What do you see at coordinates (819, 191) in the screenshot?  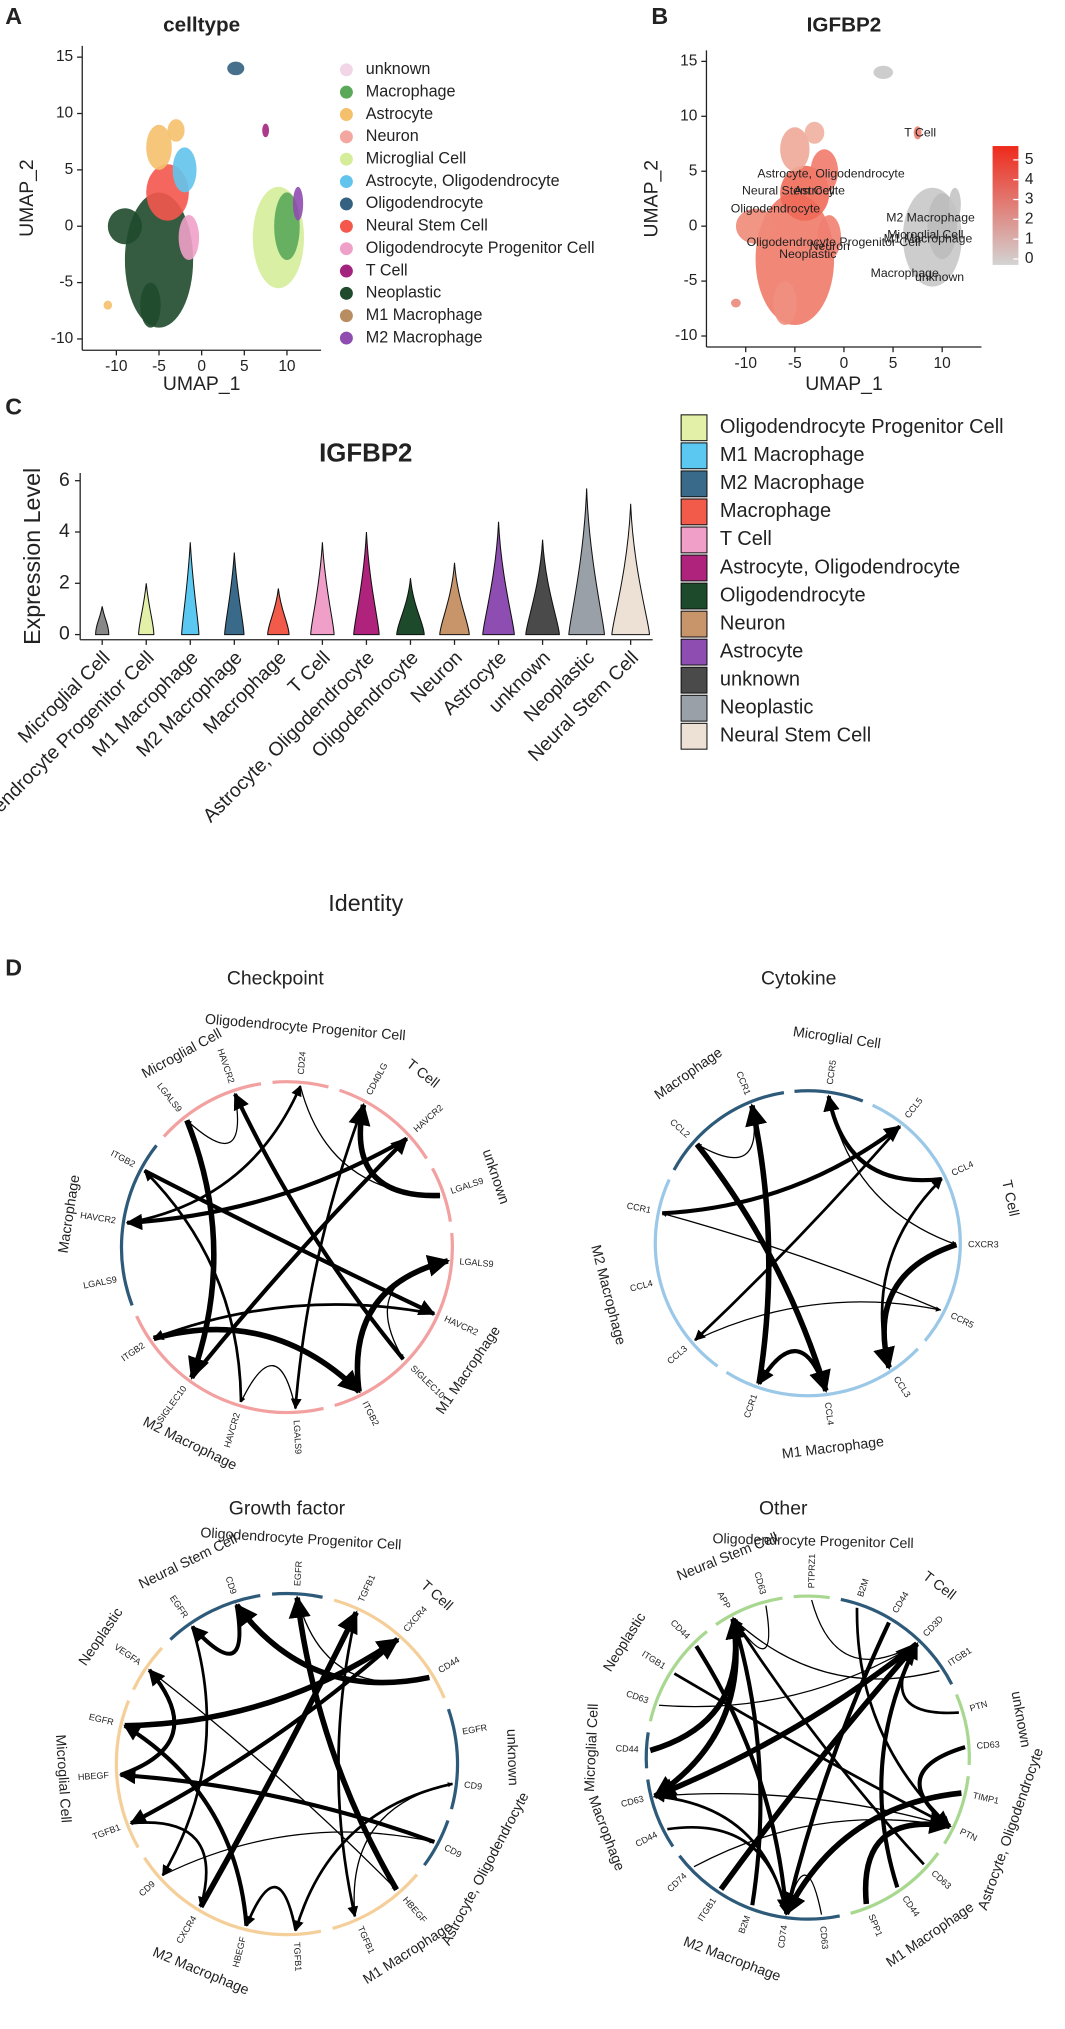 I see `cluster-label: Astrocyte` at bounding box center [819, 191].